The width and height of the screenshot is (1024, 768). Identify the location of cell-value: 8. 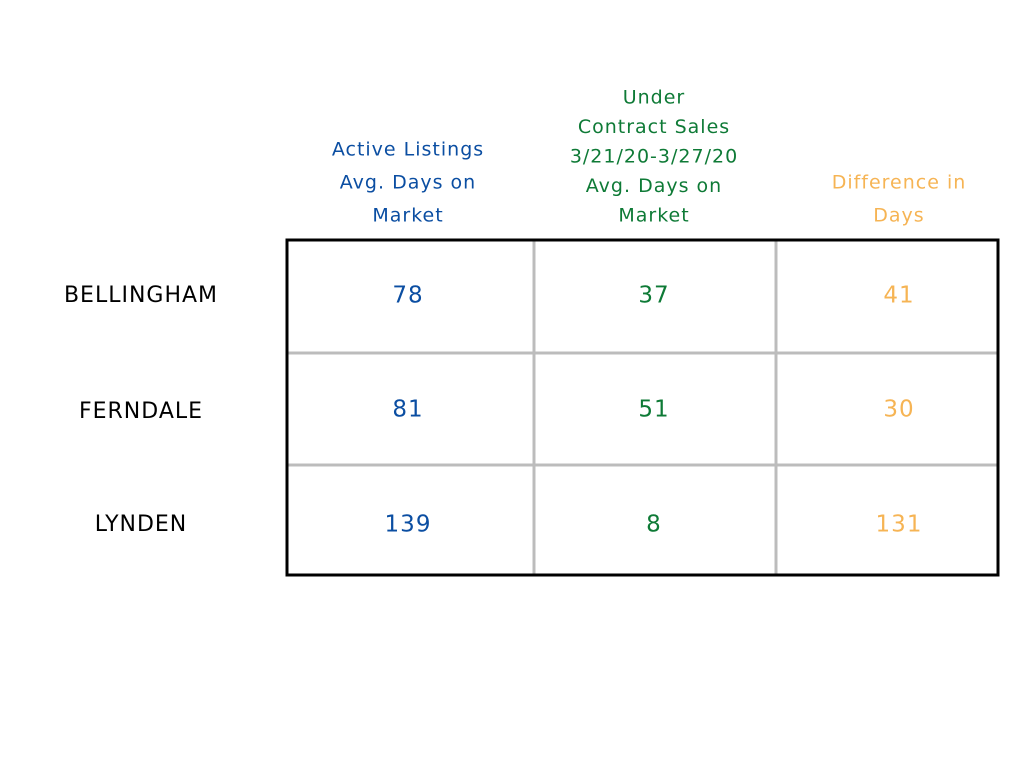
(654, 525).